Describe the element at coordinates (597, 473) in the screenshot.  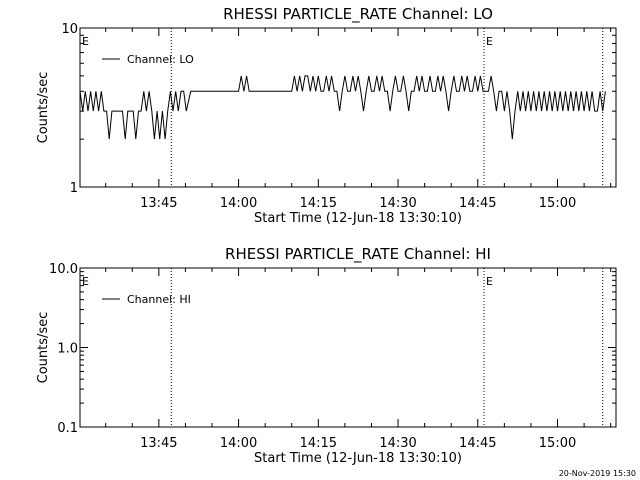
I see `footer-timestamp: 20-Nov-2019 15:30` at that location.